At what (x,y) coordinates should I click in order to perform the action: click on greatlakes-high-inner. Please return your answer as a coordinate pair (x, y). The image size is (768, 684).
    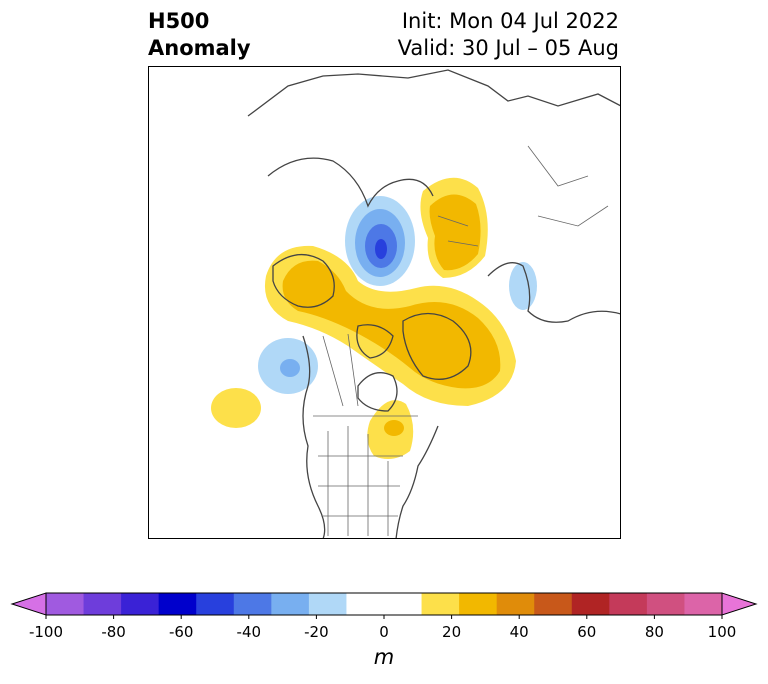
    Looking at the image, I should click on (394, 428).